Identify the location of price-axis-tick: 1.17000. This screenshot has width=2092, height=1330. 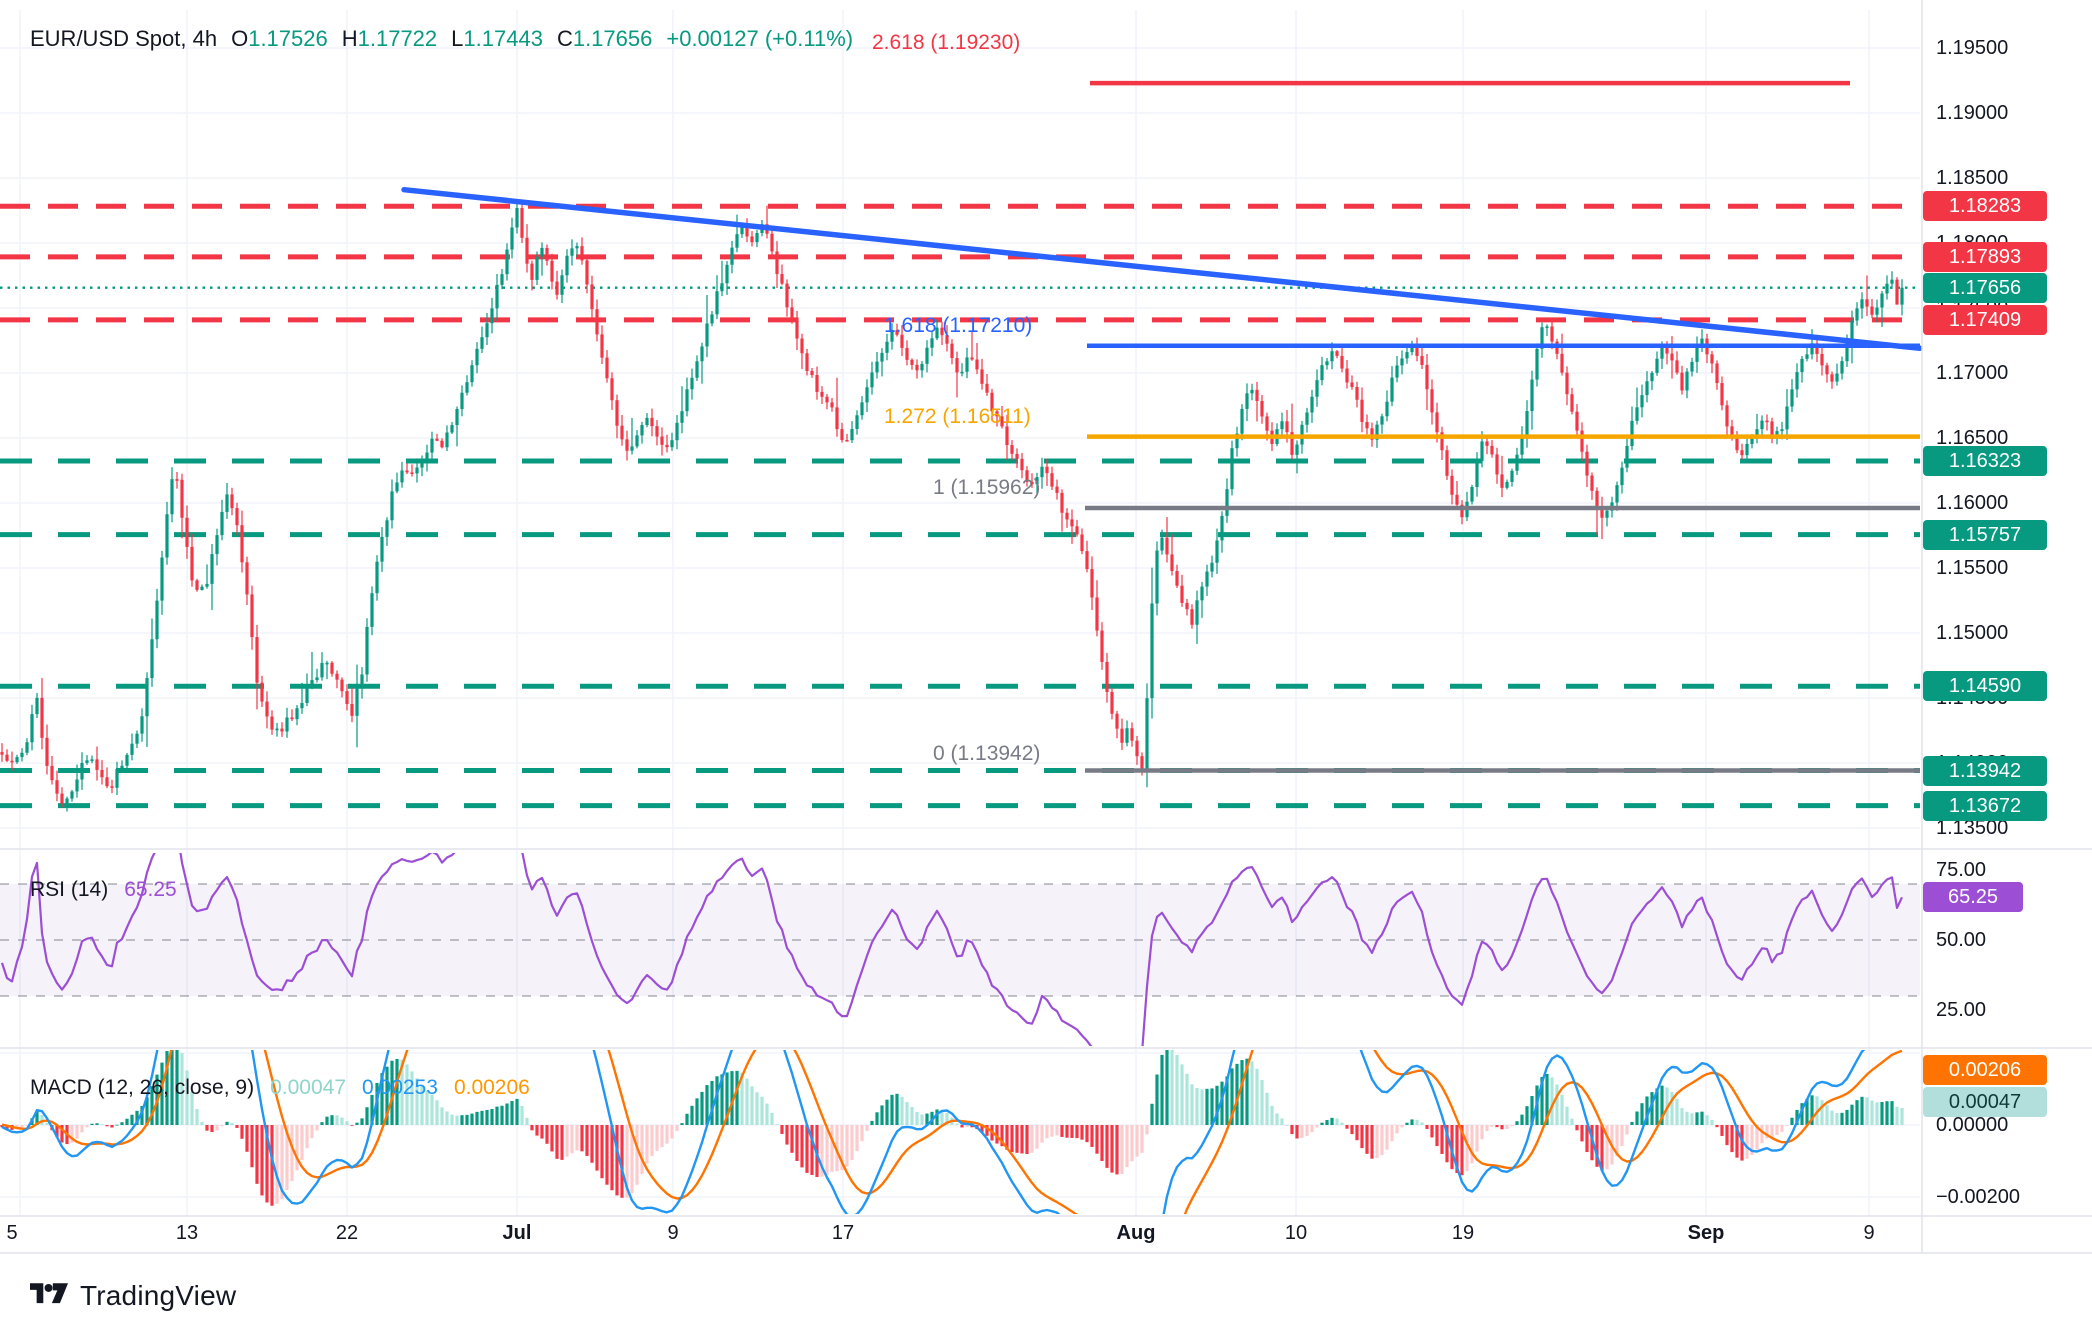
(1972, 373).